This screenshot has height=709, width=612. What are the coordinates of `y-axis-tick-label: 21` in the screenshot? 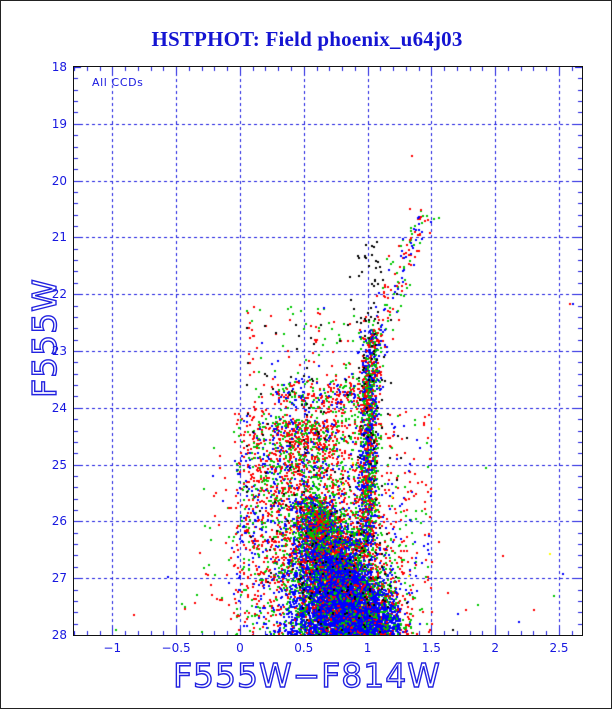 It's located at (59, 237).